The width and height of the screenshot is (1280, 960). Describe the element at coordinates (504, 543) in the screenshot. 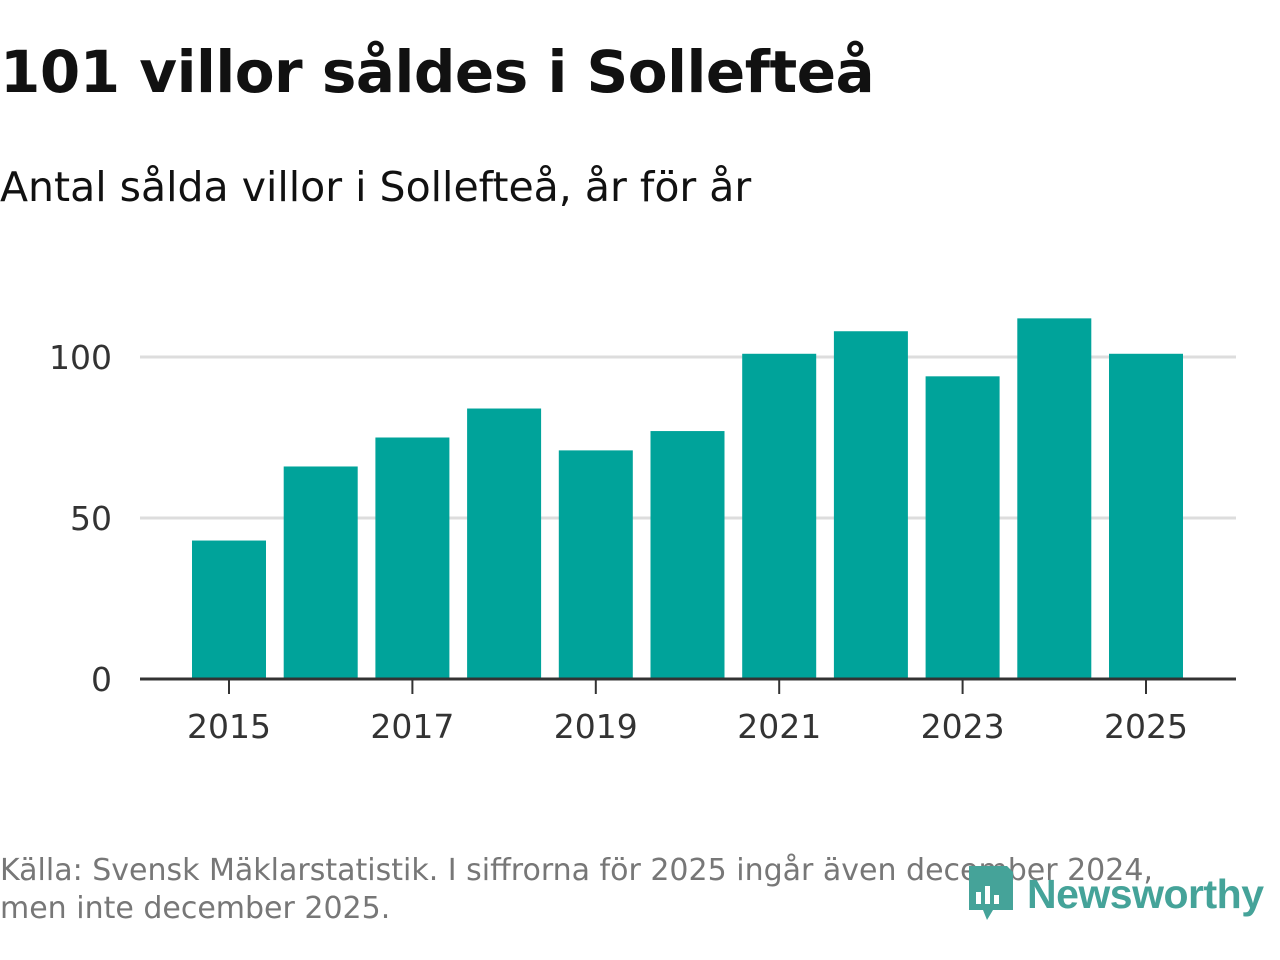

I see `bar-2018` at that location.